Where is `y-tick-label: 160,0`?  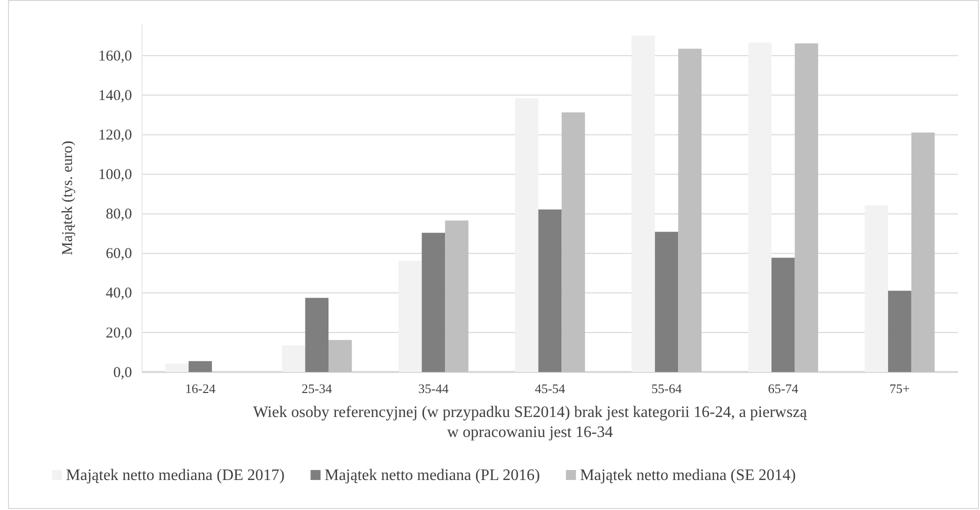
y-tick-label: 160,0 is located at coordinates (115, 56).